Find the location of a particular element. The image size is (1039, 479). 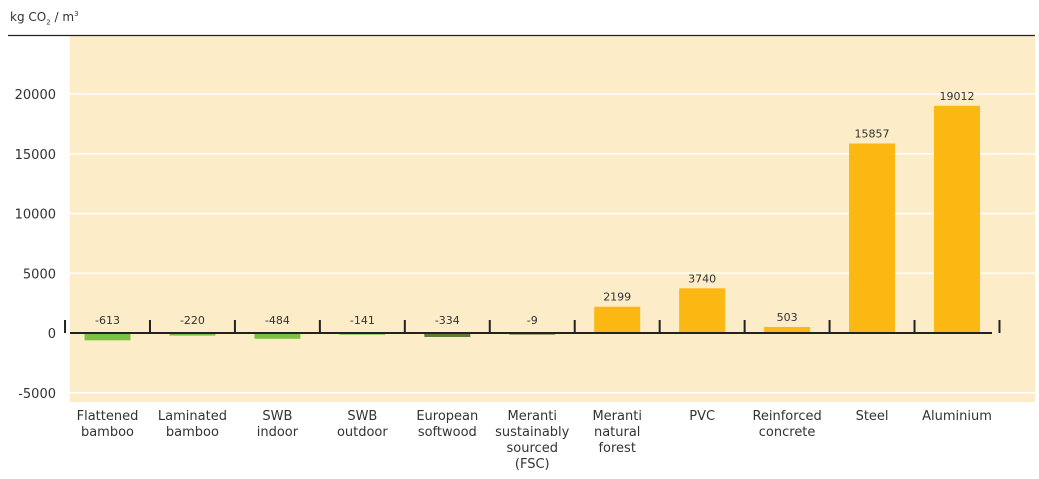

category-label: PVC is located at coordinates (702, 416).